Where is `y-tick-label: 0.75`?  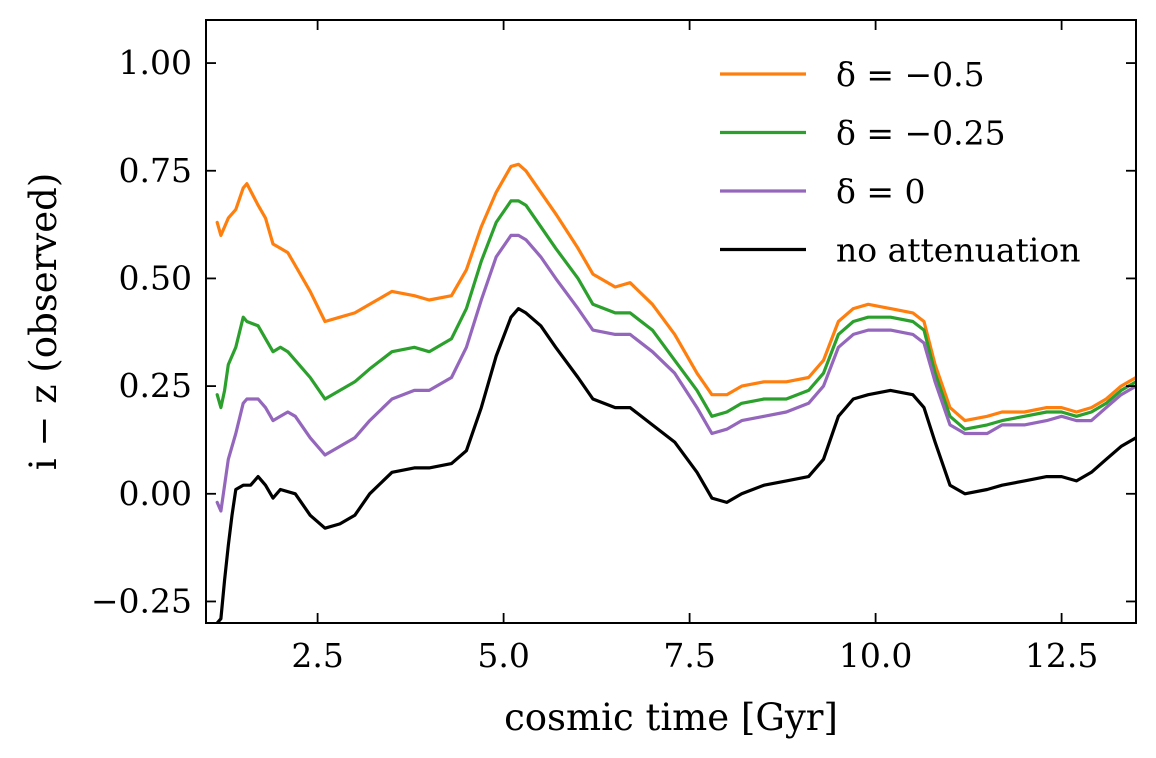 y-tick-label: 0.75 is located at coordinates (155, 170).